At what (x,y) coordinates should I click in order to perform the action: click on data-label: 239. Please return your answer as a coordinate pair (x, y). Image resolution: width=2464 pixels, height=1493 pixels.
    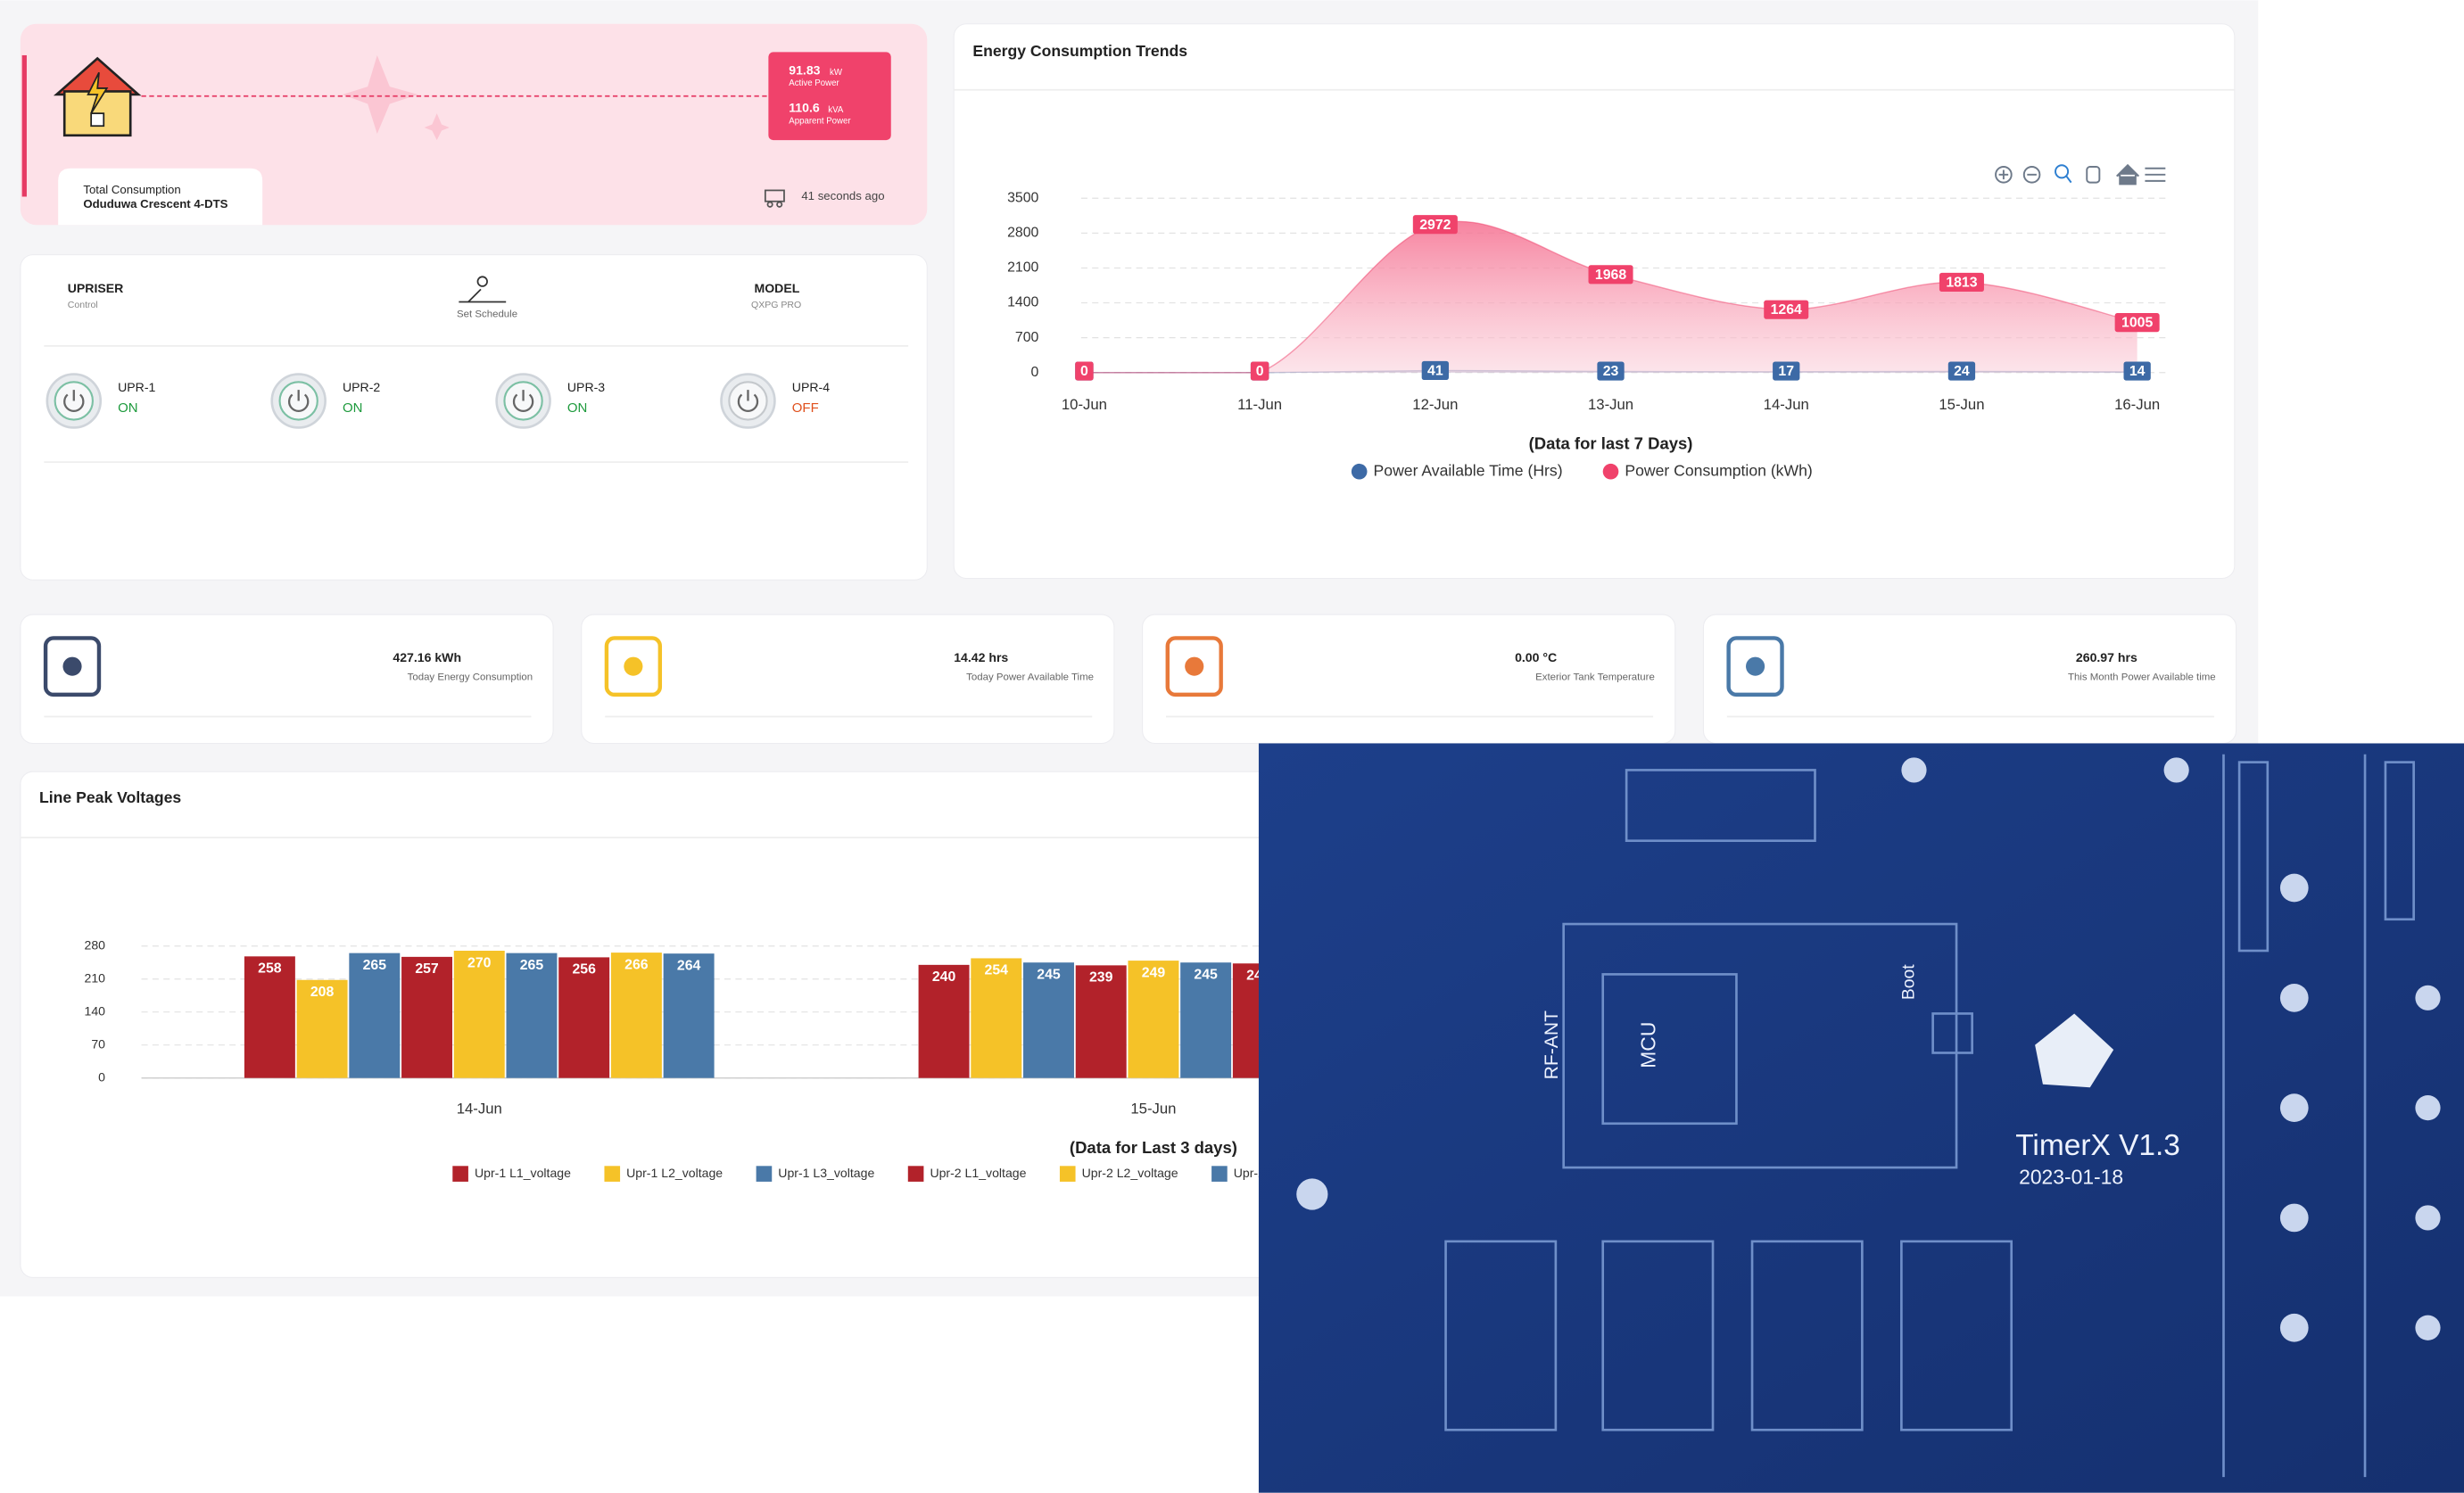
    Looking at the image, I should click on (1101, 978).